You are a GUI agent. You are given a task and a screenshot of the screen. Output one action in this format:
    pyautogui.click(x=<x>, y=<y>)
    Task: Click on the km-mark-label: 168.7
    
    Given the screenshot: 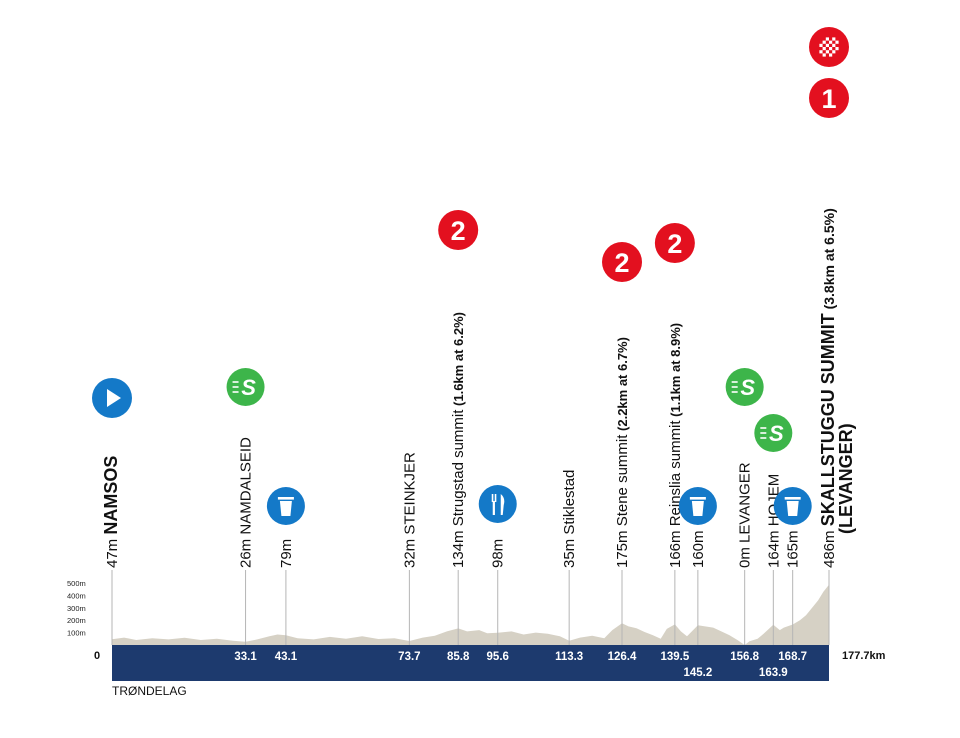 What is the action you would take?
    pyautogui.click(x=792, y=657)
    